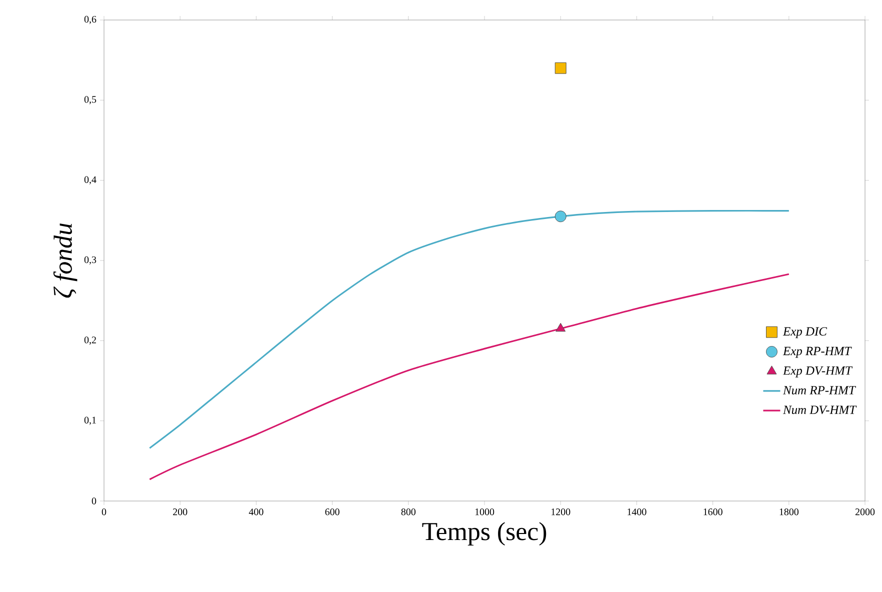 The height and width of the screenshot is (592, 882). What do you see at coordinates (94, 501) in the screenshot?
I see `y-tick-label: 0` at bounding box center [94, 501].